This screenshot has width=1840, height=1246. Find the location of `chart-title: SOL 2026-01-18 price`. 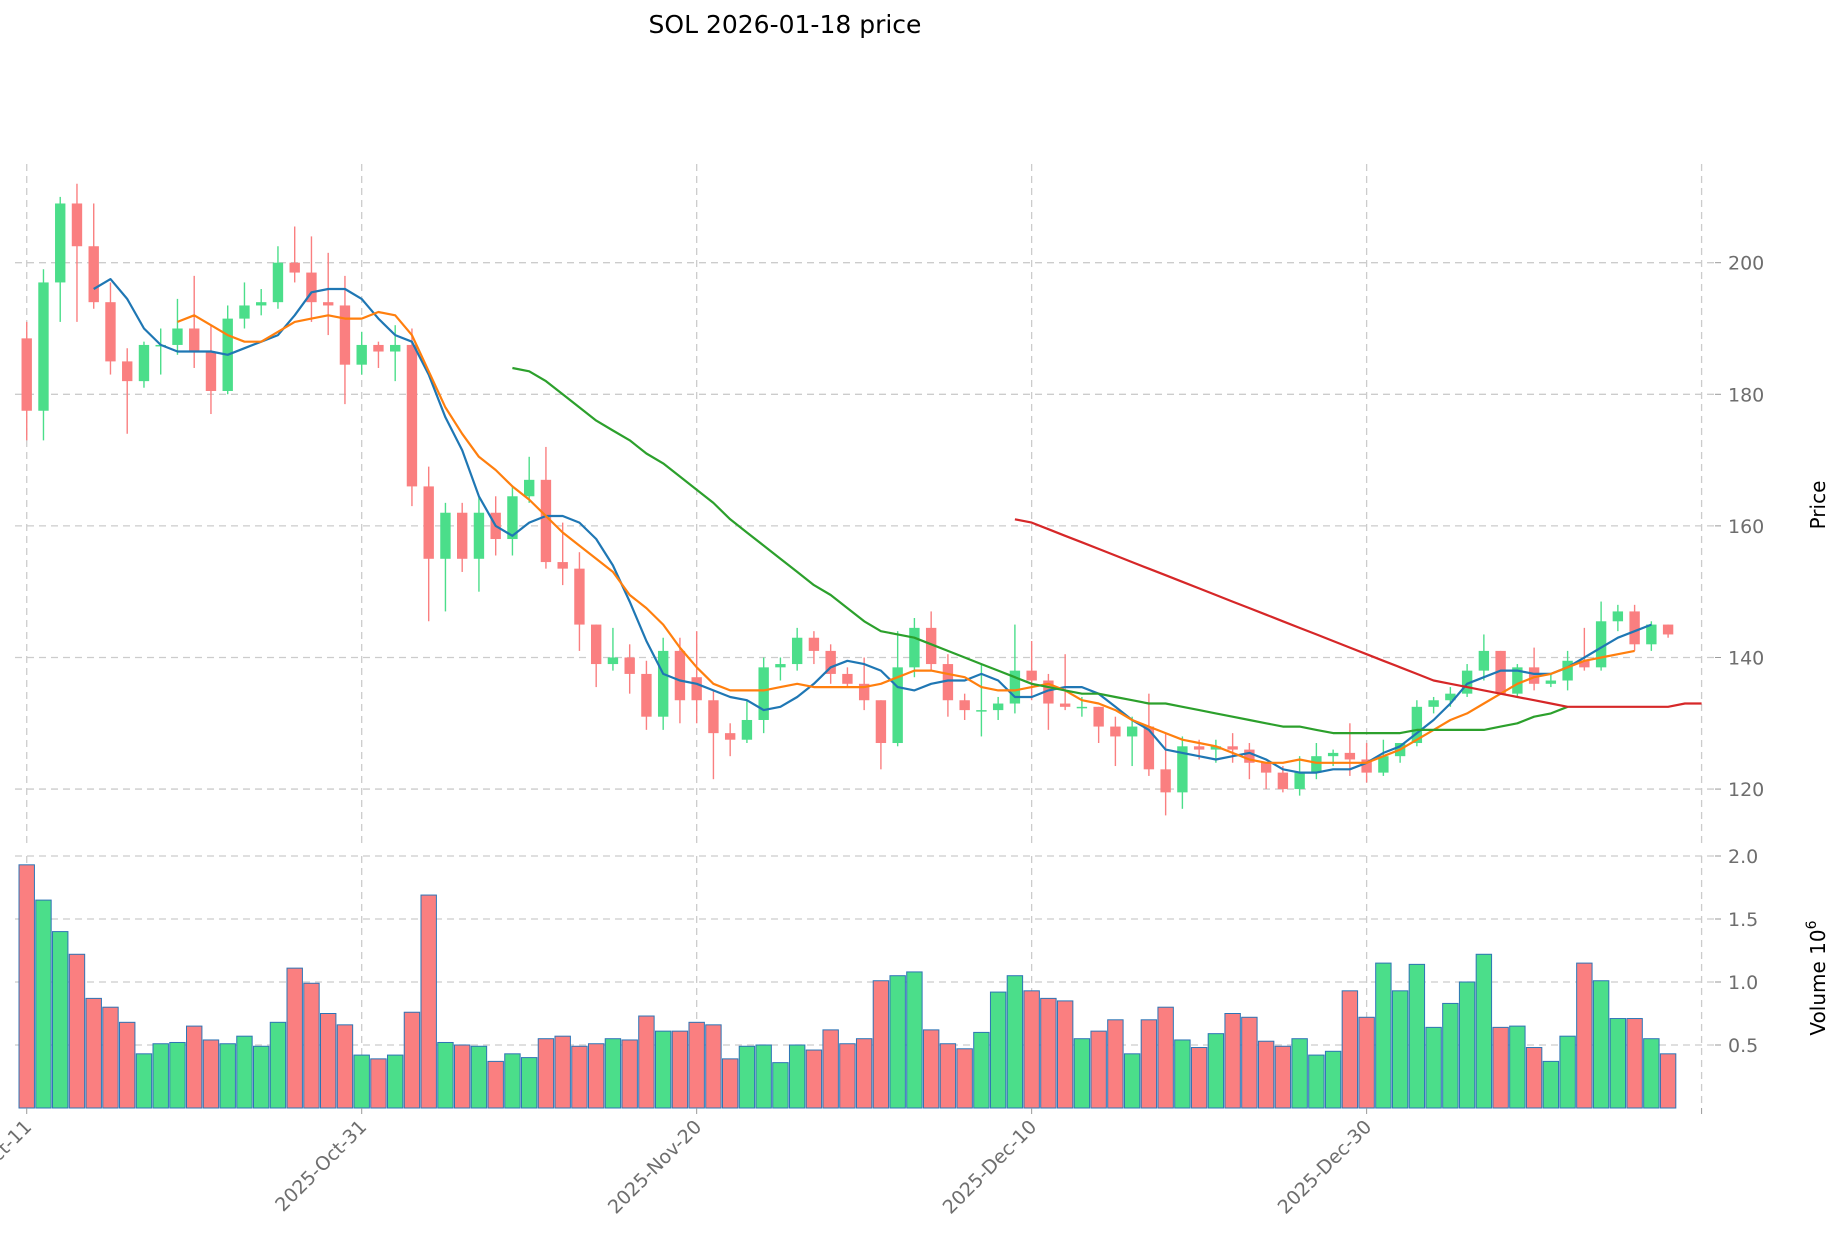

chart-title: SOL 2026-01-18 price is located at coordinates (785, 24).